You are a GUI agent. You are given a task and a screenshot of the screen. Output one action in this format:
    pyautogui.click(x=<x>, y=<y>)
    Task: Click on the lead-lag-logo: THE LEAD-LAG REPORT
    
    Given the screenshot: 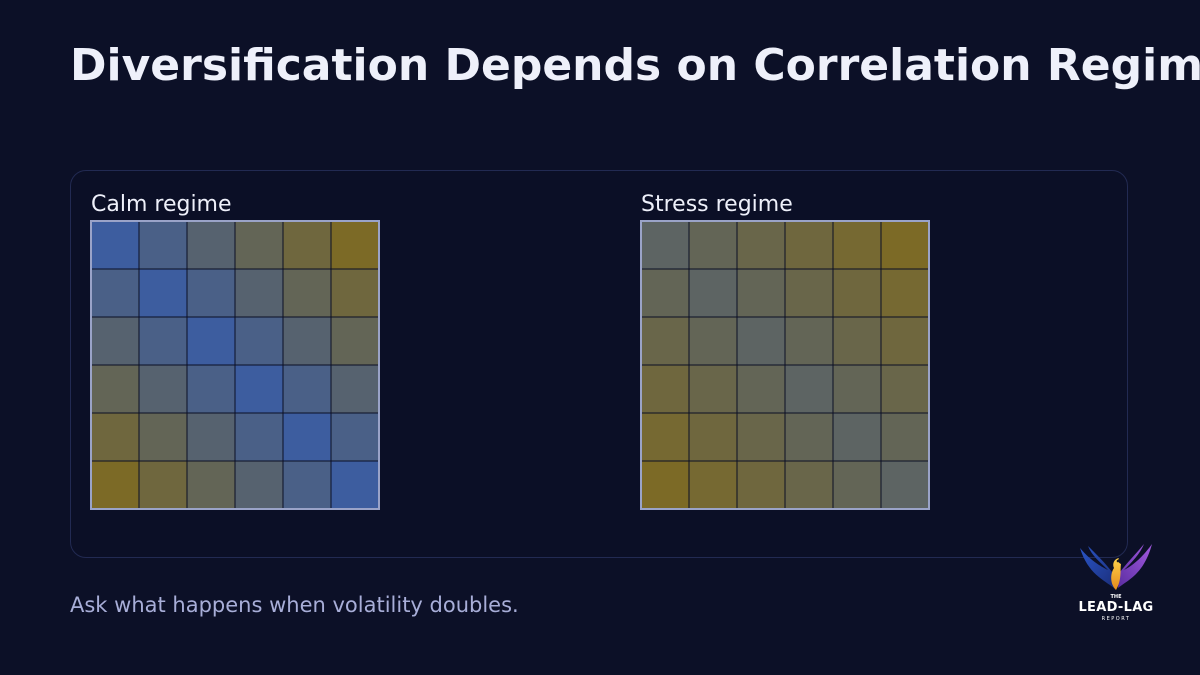 What is the action you would take?
    pyautogui.click(x=1116, y=585)
    